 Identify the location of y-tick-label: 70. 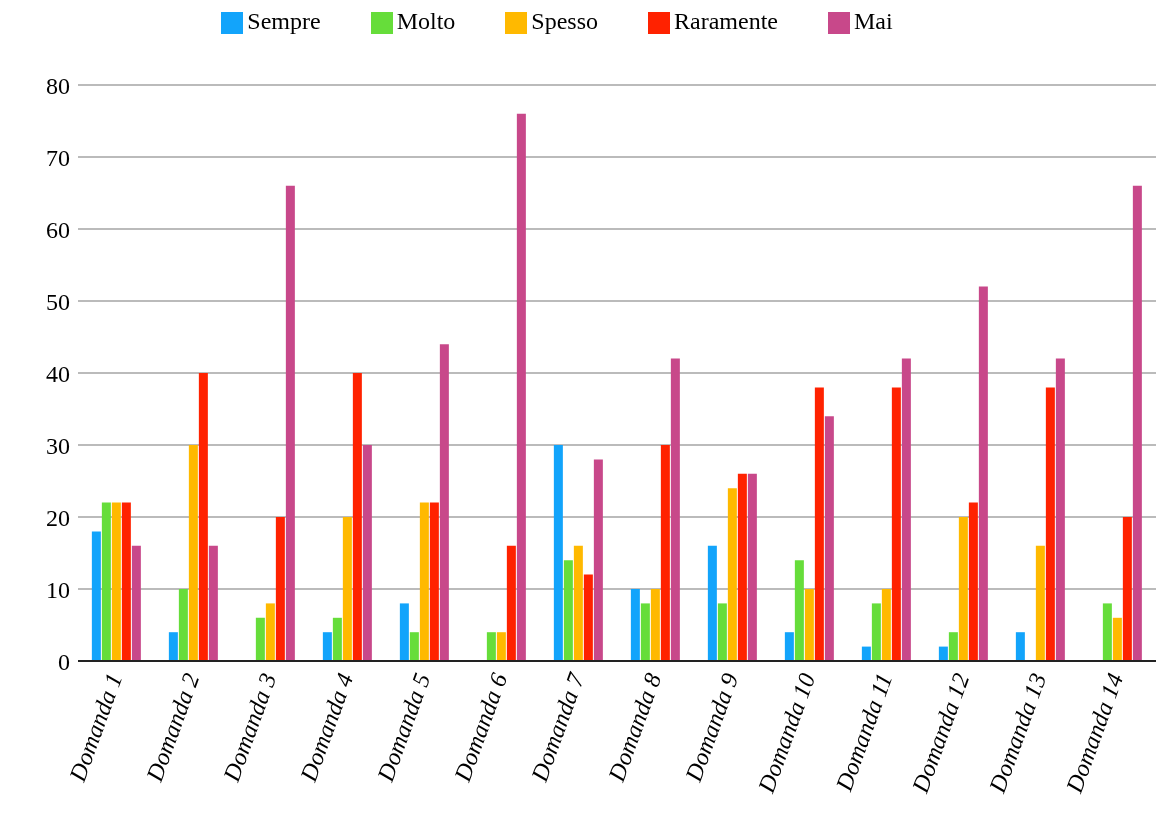
(58, 157).